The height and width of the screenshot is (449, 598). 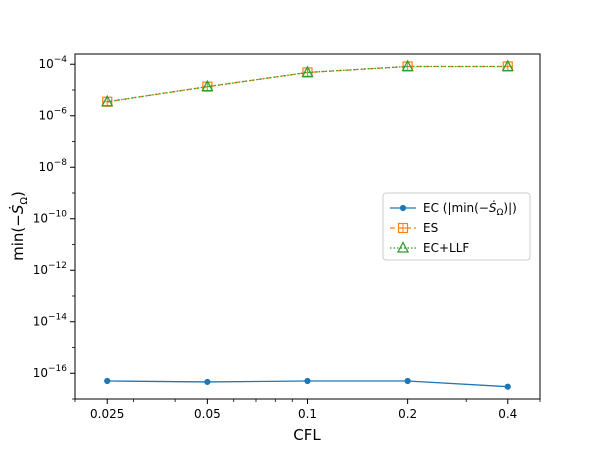 What do you see at coordinates (207, 414) in the screenshot?
I see `x-tick-label: 0.05` at bounding box center [207, 414].